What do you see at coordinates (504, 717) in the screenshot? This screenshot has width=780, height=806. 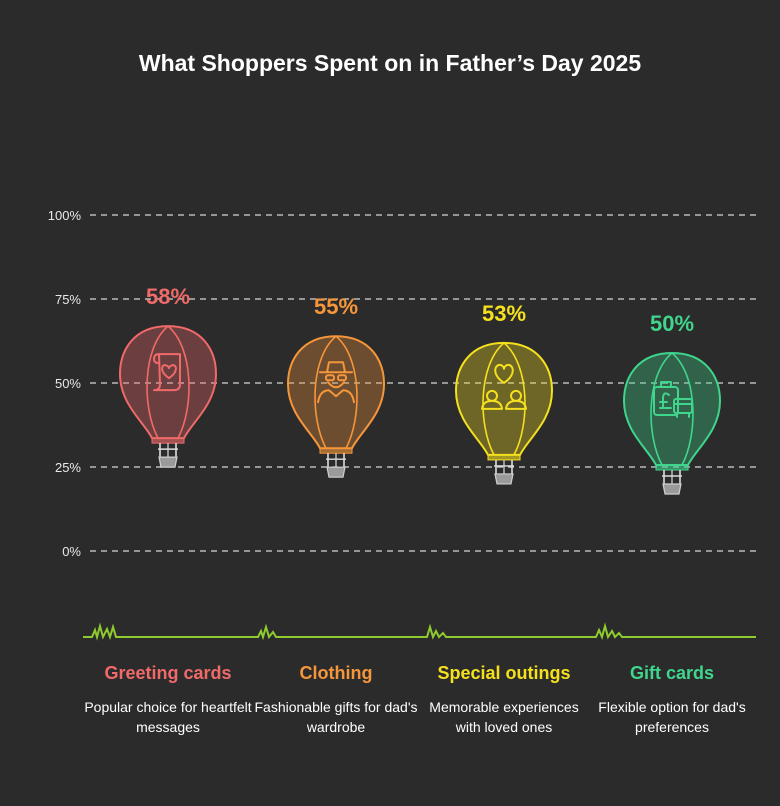 I see `category-description: Memorable experiences with loved ones` at bounding box center [504, 717].